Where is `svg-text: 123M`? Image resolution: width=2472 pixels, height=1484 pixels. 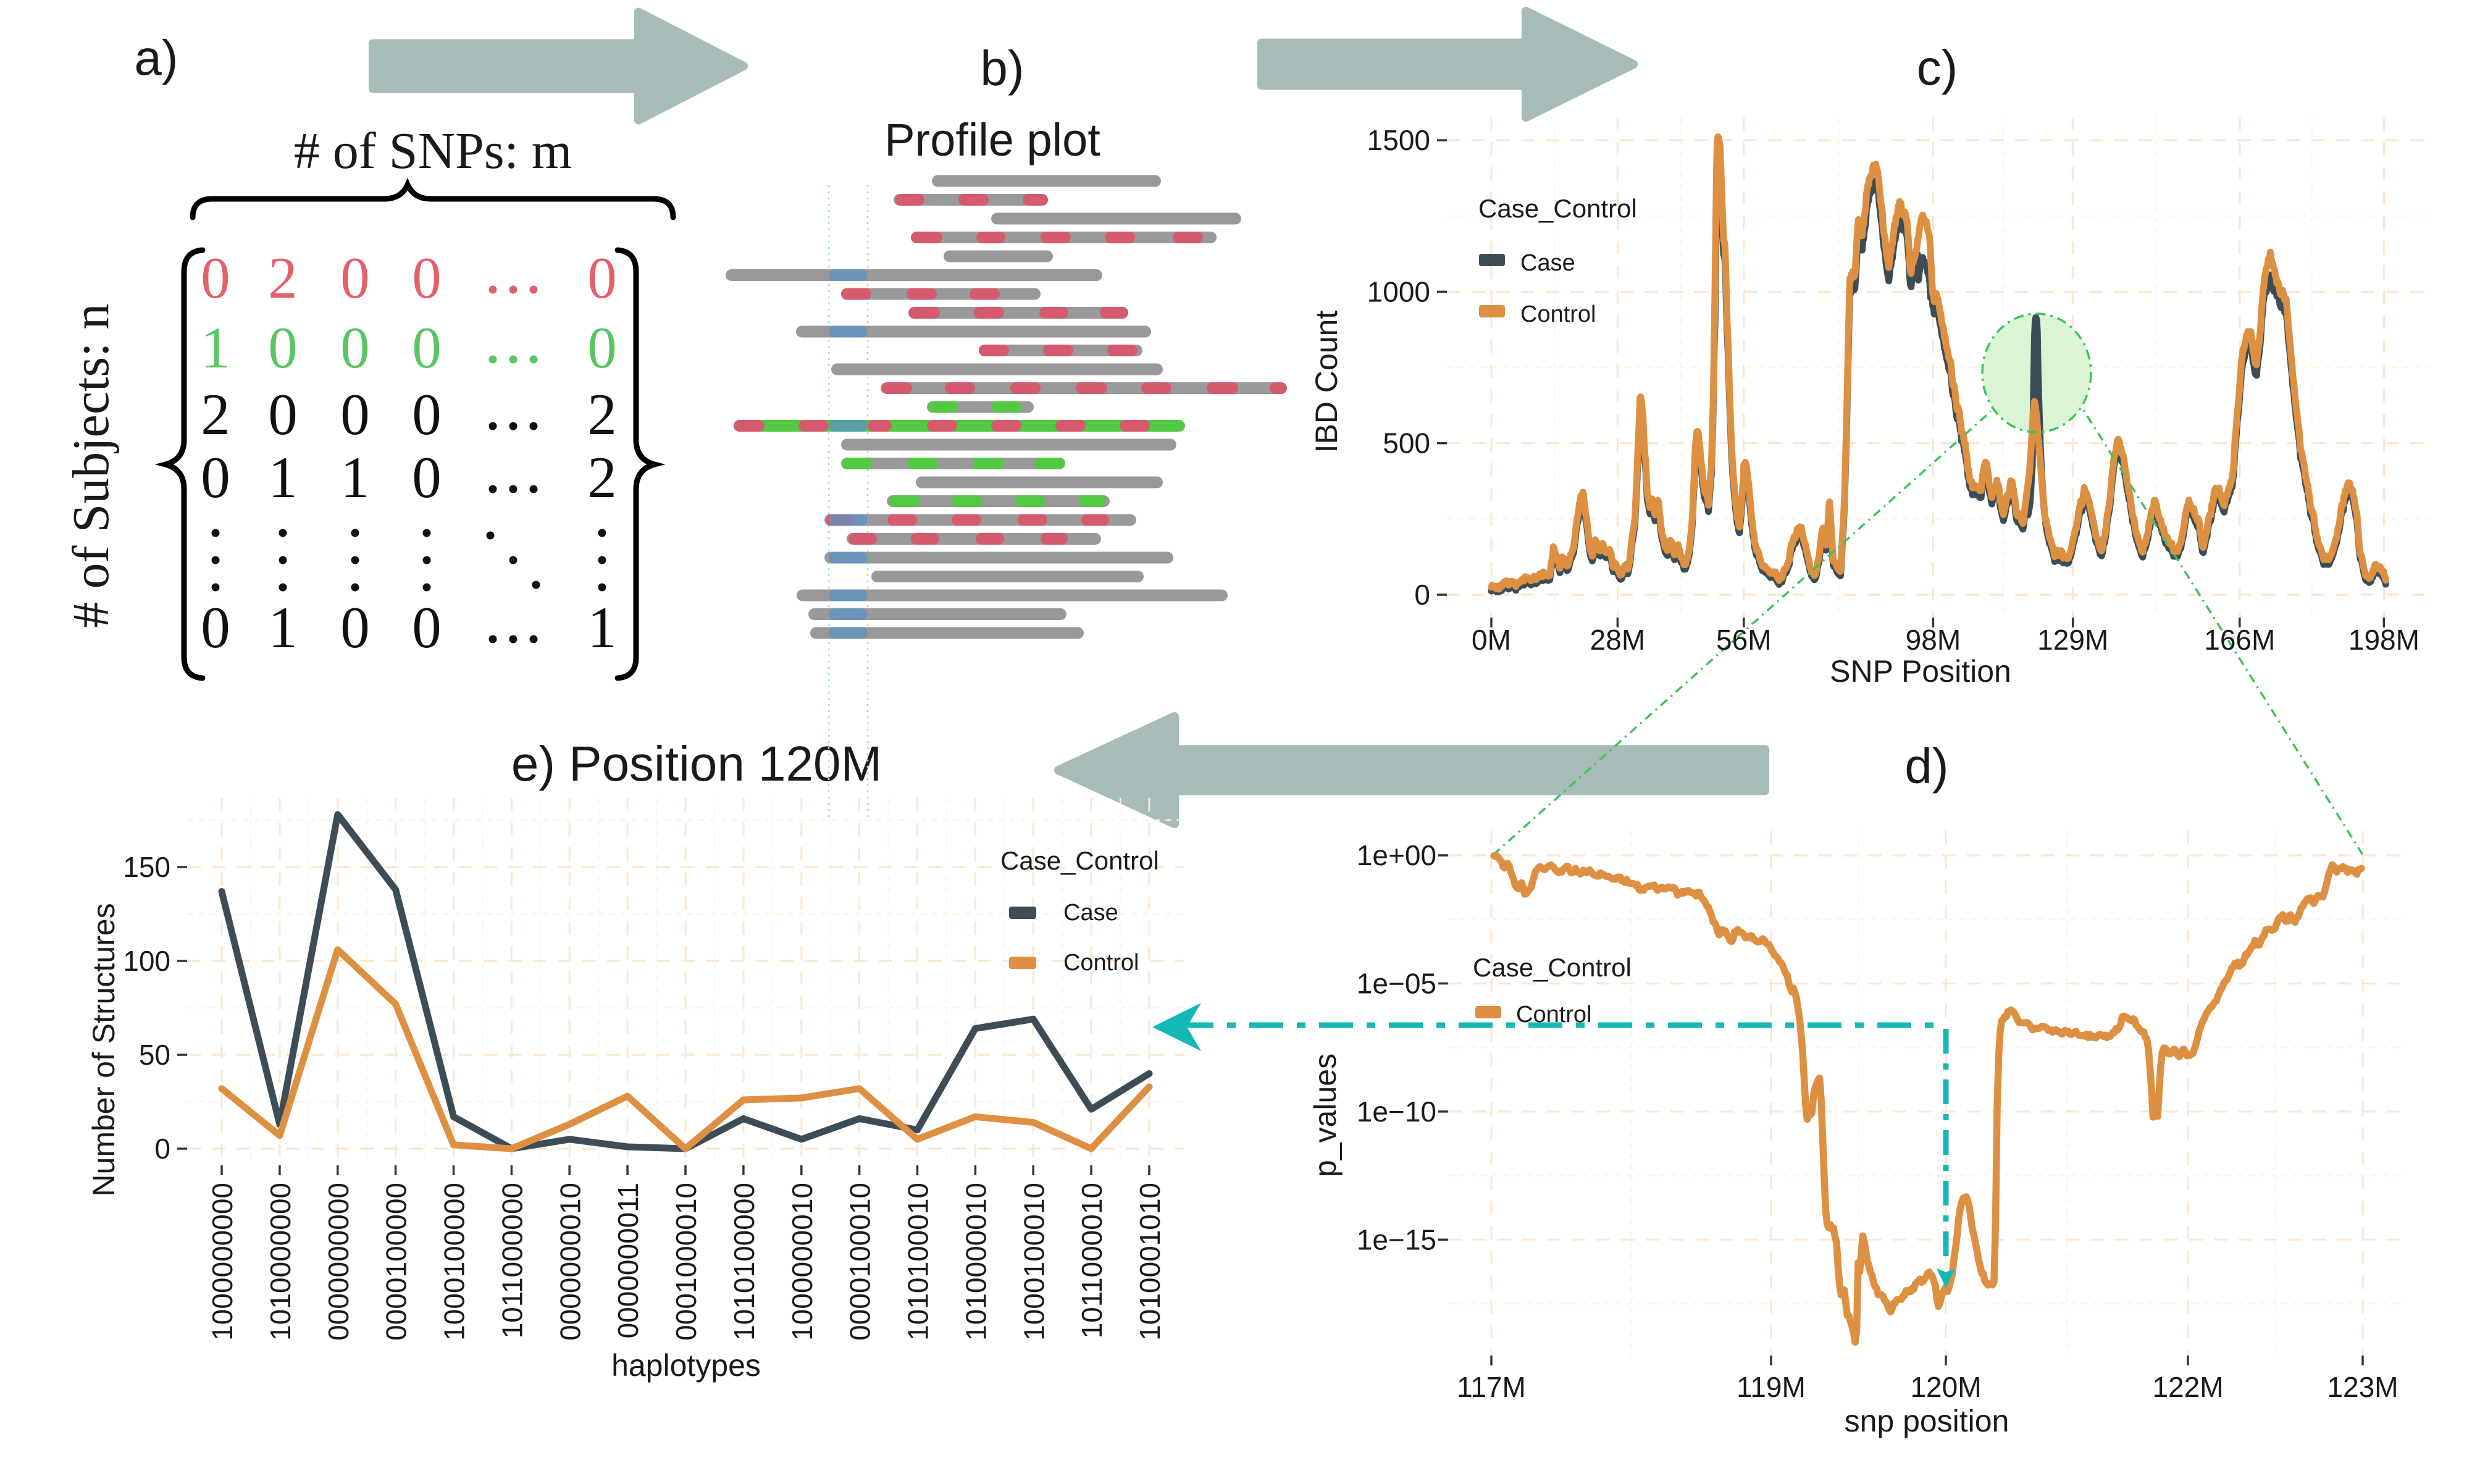
svg-text: 123M is located at coordinates (2363, 1387).